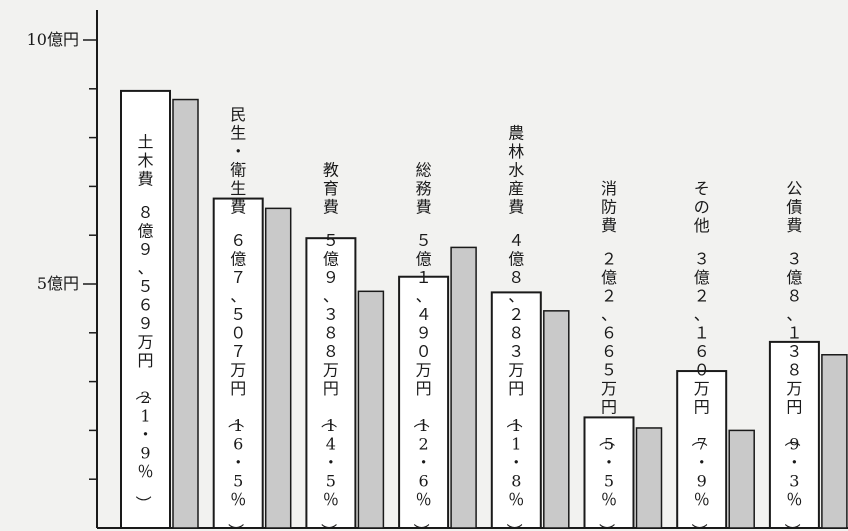 This screenshot has height=531, width=848. What do you see at coordinates (329, 346) in the screenshot?
I see `bar-label: 教育費５億９、３８８万円（14・5％）` at bounding box center [329, 346].